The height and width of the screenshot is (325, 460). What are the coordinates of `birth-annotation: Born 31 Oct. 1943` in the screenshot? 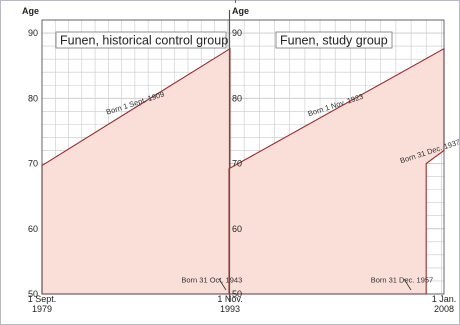 It's located at (211, 279).